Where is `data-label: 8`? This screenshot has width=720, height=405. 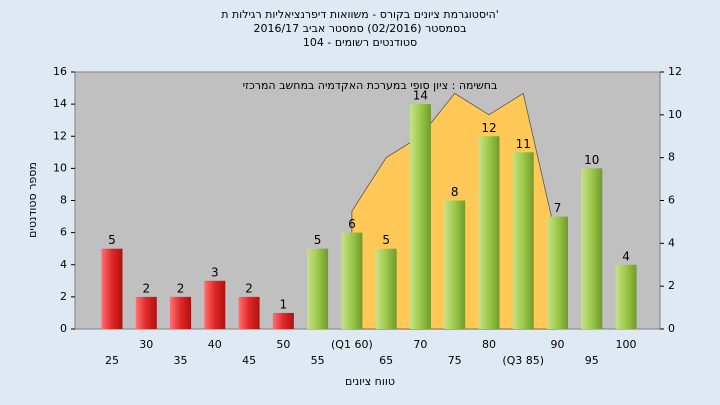 data-label: 8 is located at coordinates (455, 192).